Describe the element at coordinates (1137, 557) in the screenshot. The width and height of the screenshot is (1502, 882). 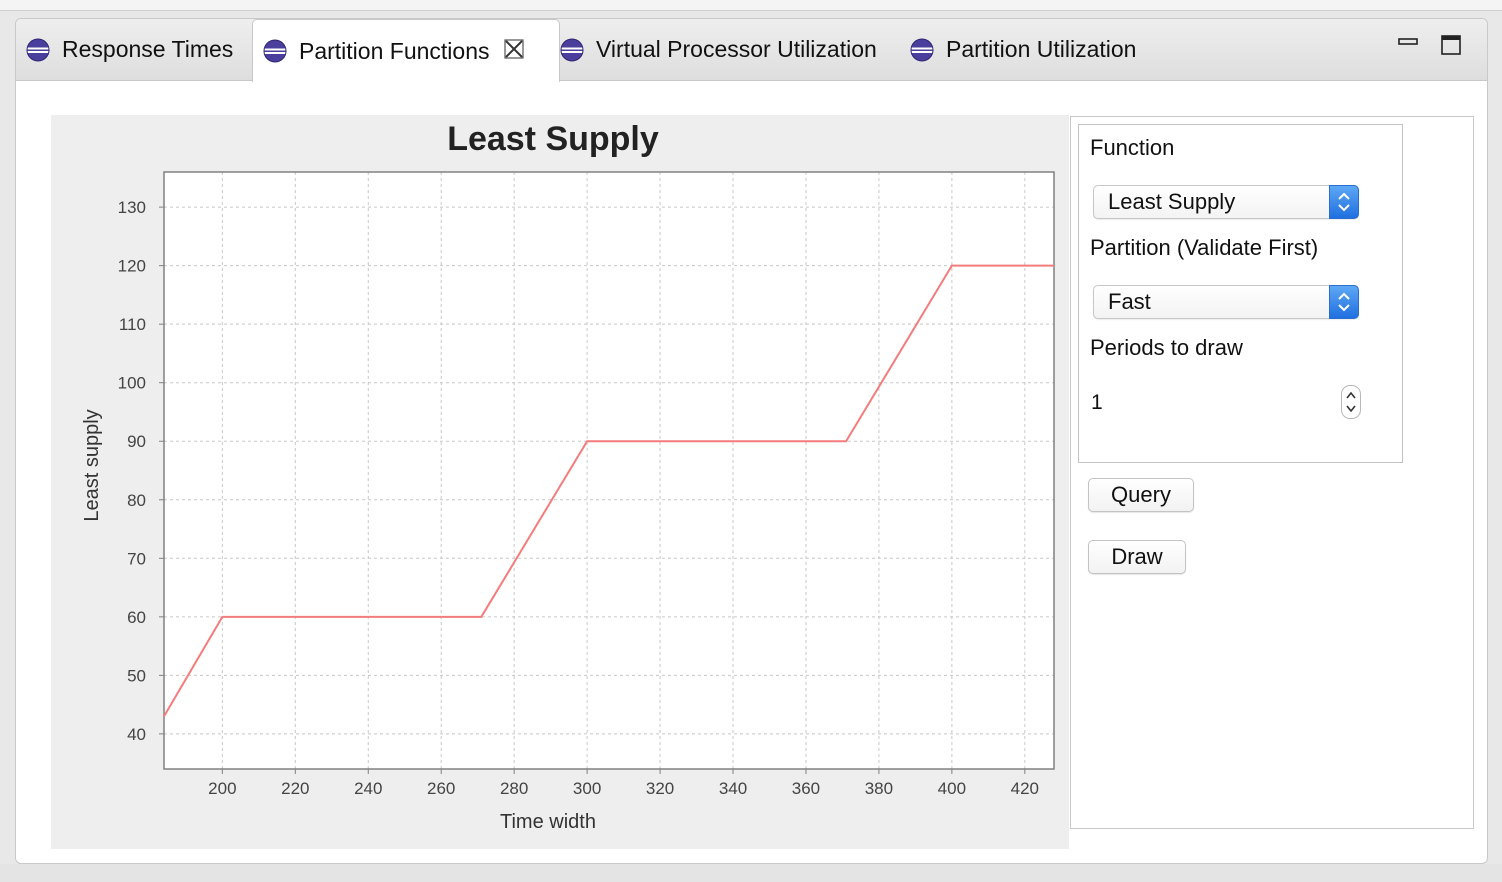
I see `draw-button: Draw` at that location.